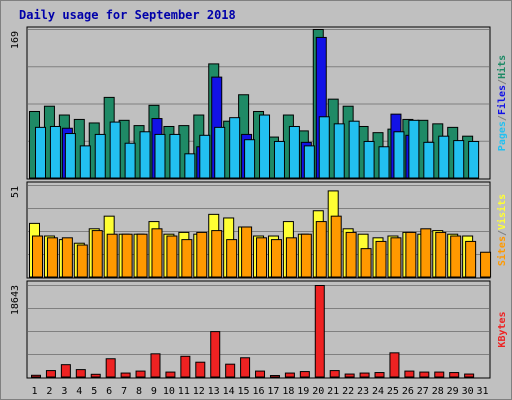 The image size is (512, 400). What do you see at coordinates (258, 391) in the screenshot?
I see `x-tick-label-day-16: 16` at bounding box center [258, 391].